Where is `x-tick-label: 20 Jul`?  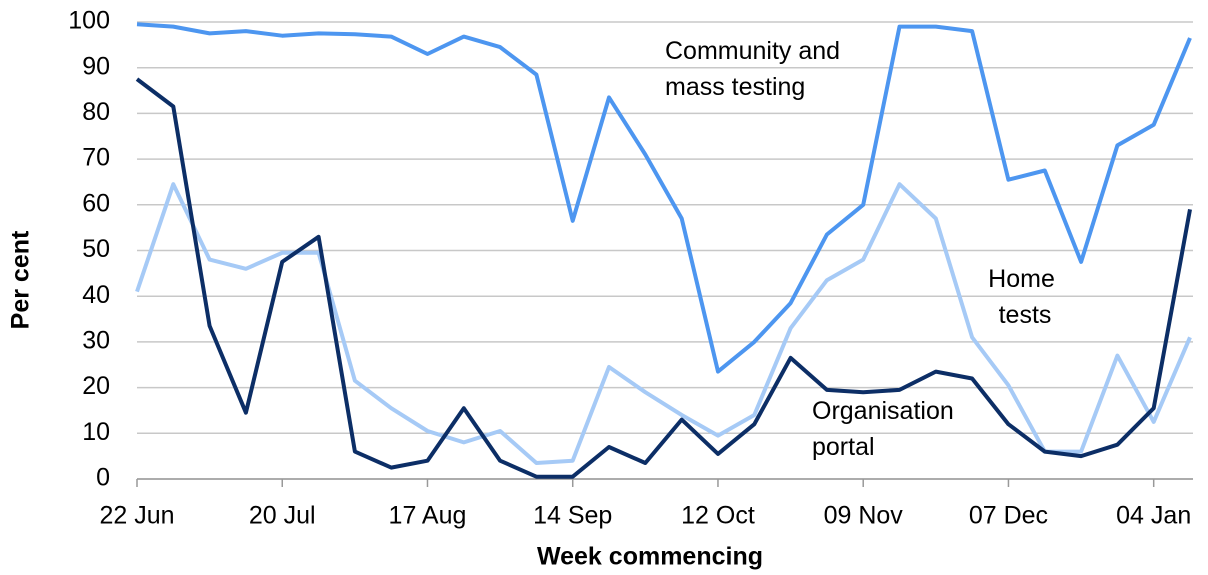
x-tick-label: 20 Jul is located at coordinates (282, 516).